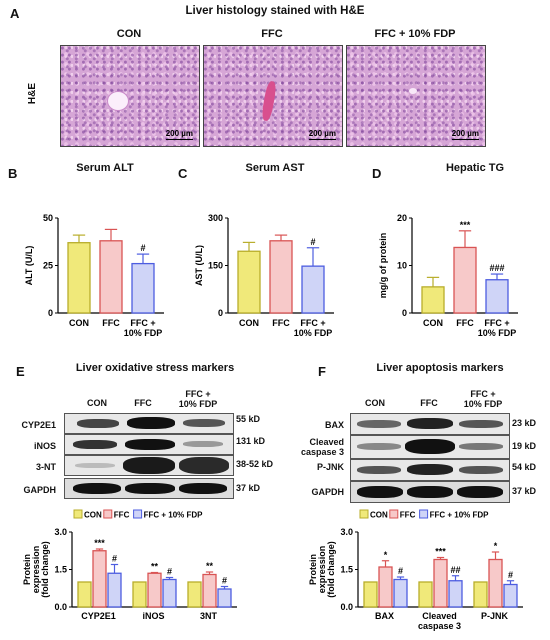  What do you see at coordinates (130, 96) in the screenshot?
I see `histology-image-con: 200 µm` at bounding box center [130, 96].